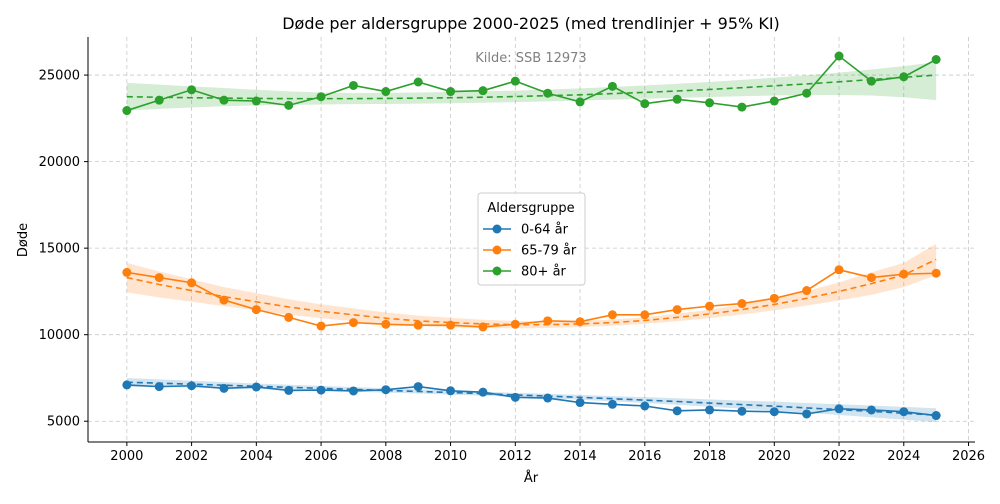 Image resolution: width=1000 pixels, height=504 pixels. I want to click on x-tick-label: 2018, so click(709, 456).